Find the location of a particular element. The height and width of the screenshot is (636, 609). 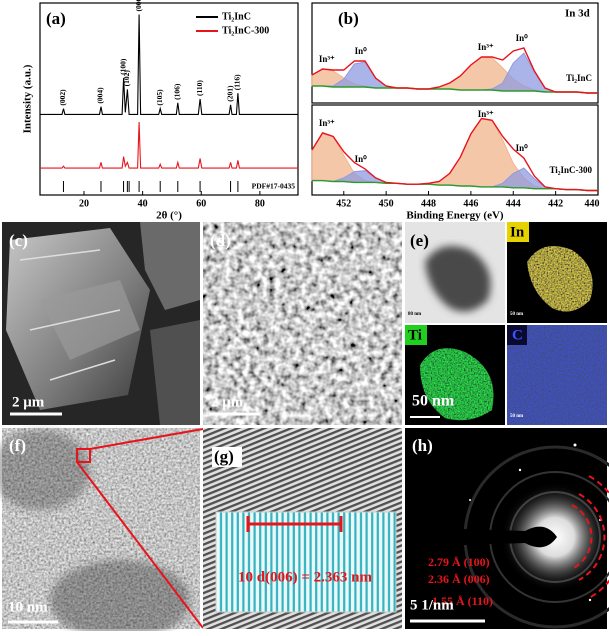

x-tick-label: 448 is located at coordinates (428, 203).